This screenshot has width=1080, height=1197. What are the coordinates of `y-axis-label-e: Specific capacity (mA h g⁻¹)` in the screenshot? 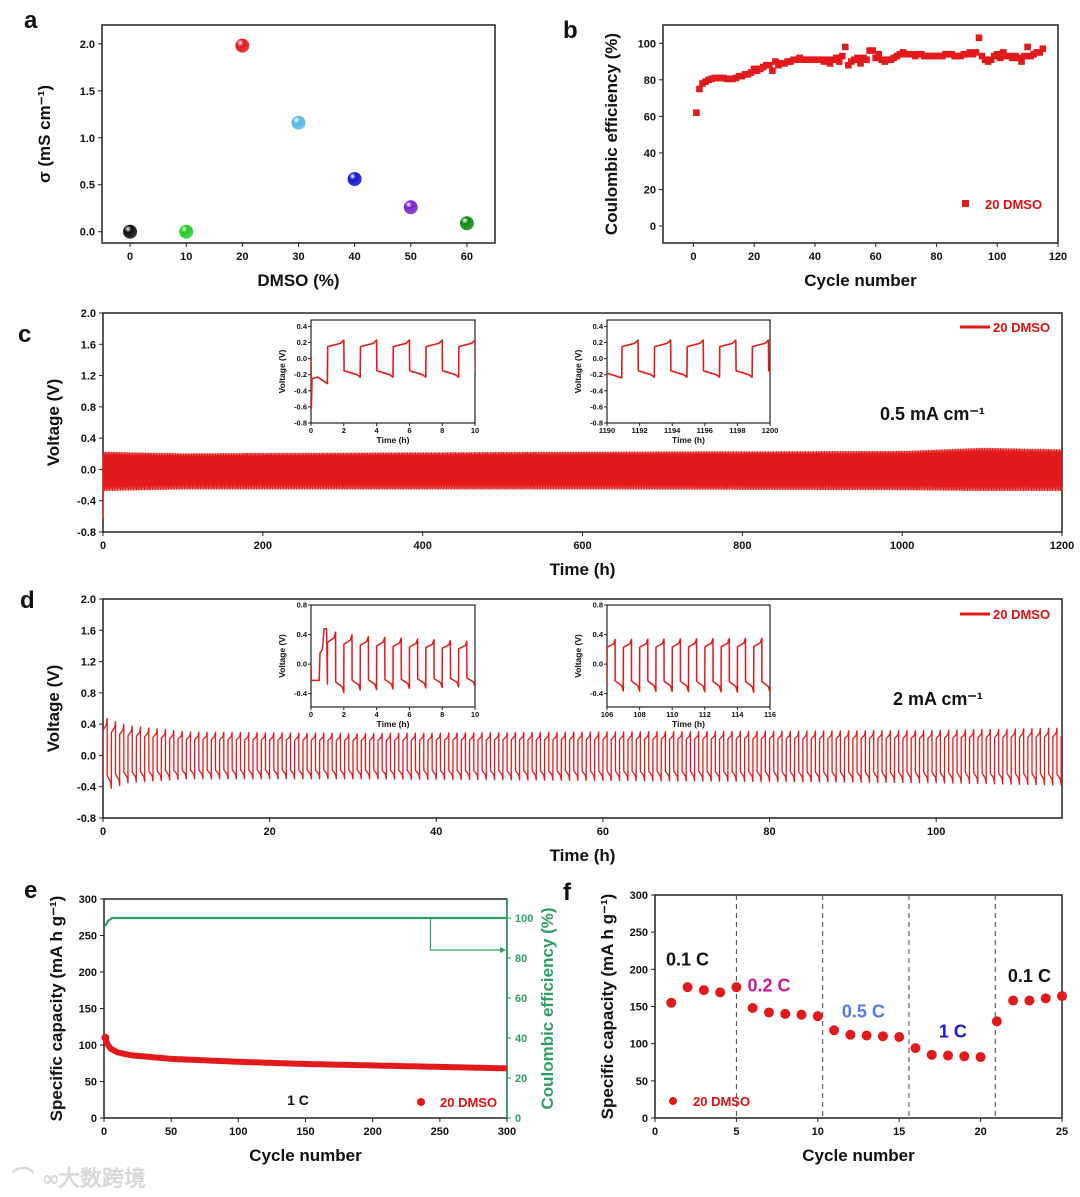 It's located at (56, 1009).